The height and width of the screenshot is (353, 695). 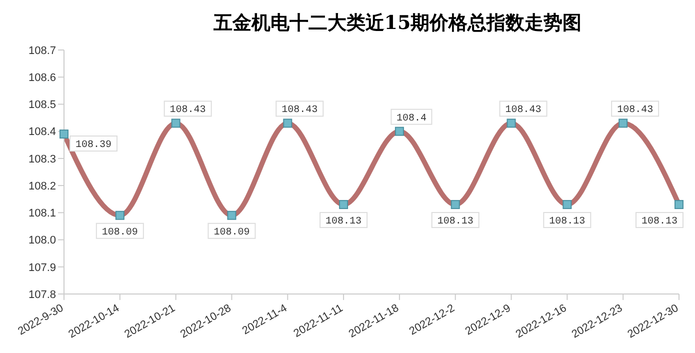 I want to click on data-label: 108.39, so click(x=93, y=146).